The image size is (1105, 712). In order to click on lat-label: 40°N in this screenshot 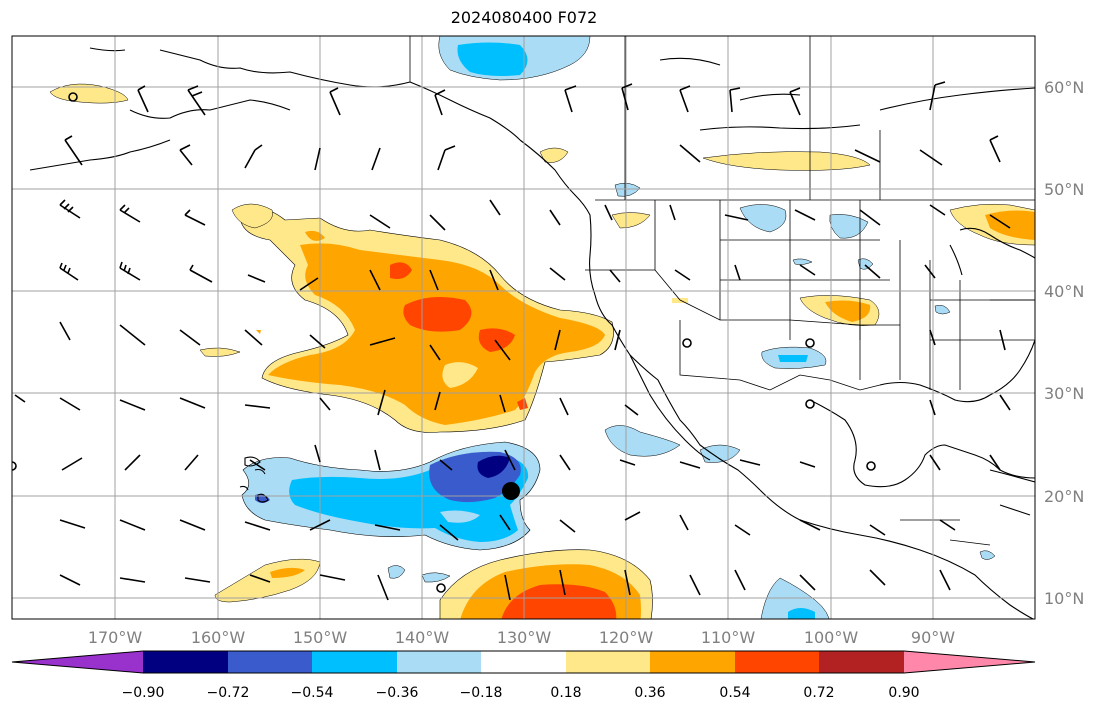, I will do `click(1064, 291)`.